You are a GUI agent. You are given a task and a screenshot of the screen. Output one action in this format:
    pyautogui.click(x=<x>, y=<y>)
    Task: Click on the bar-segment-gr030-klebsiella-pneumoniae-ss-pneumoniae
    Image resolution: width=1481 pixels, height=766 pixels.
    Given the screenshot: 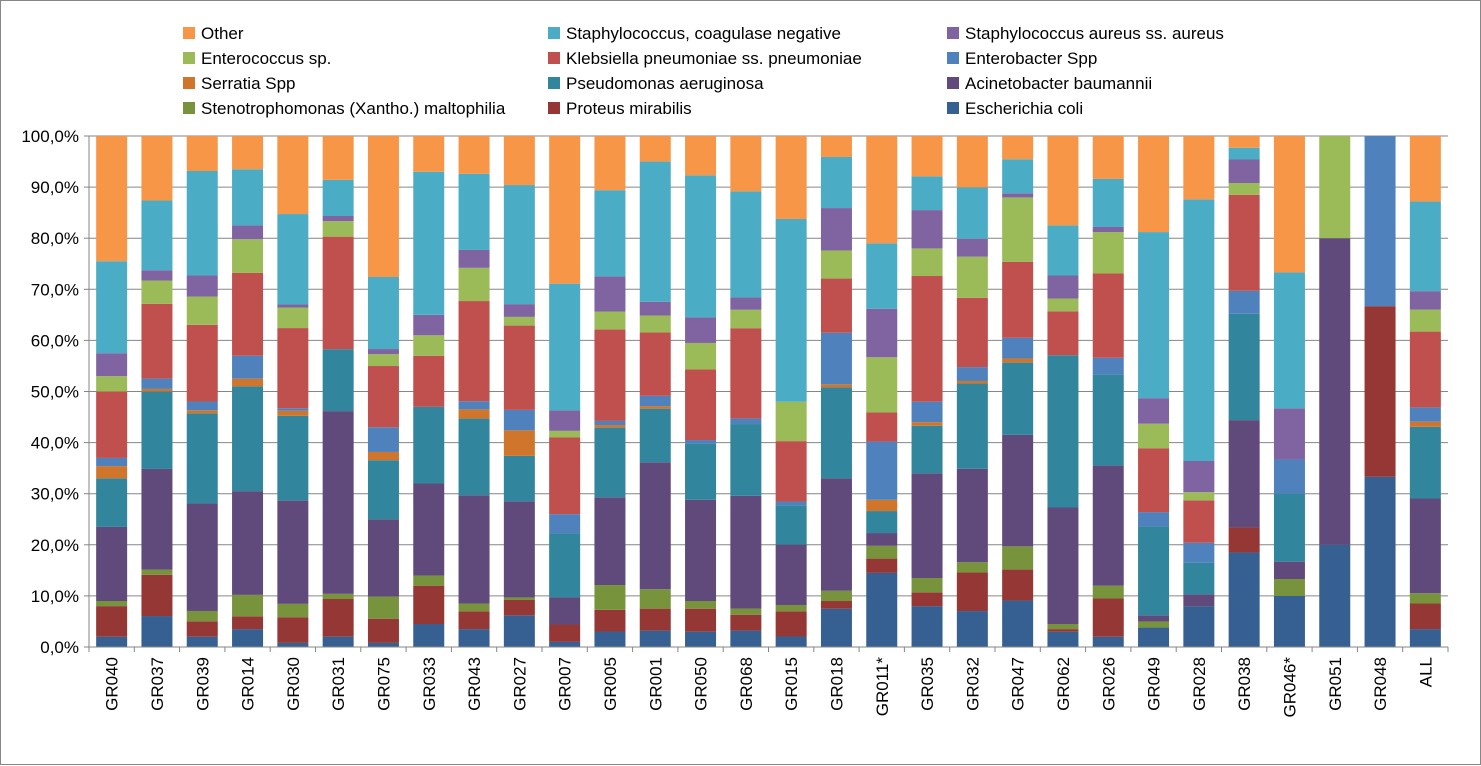 What is the action you would take?
    pyautogui.click(x=293, y=368)
    